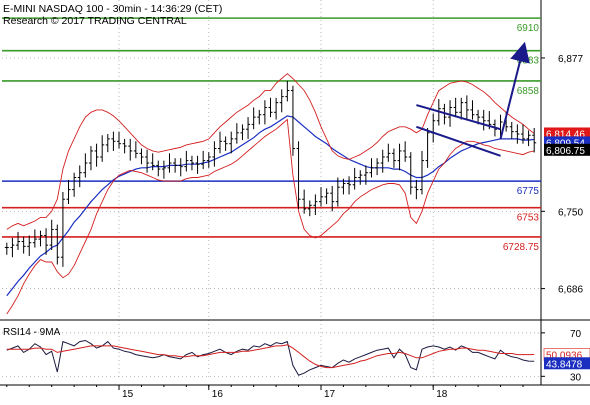  I want to click on y-tick-label-0: 6,877, so click(570, 59).